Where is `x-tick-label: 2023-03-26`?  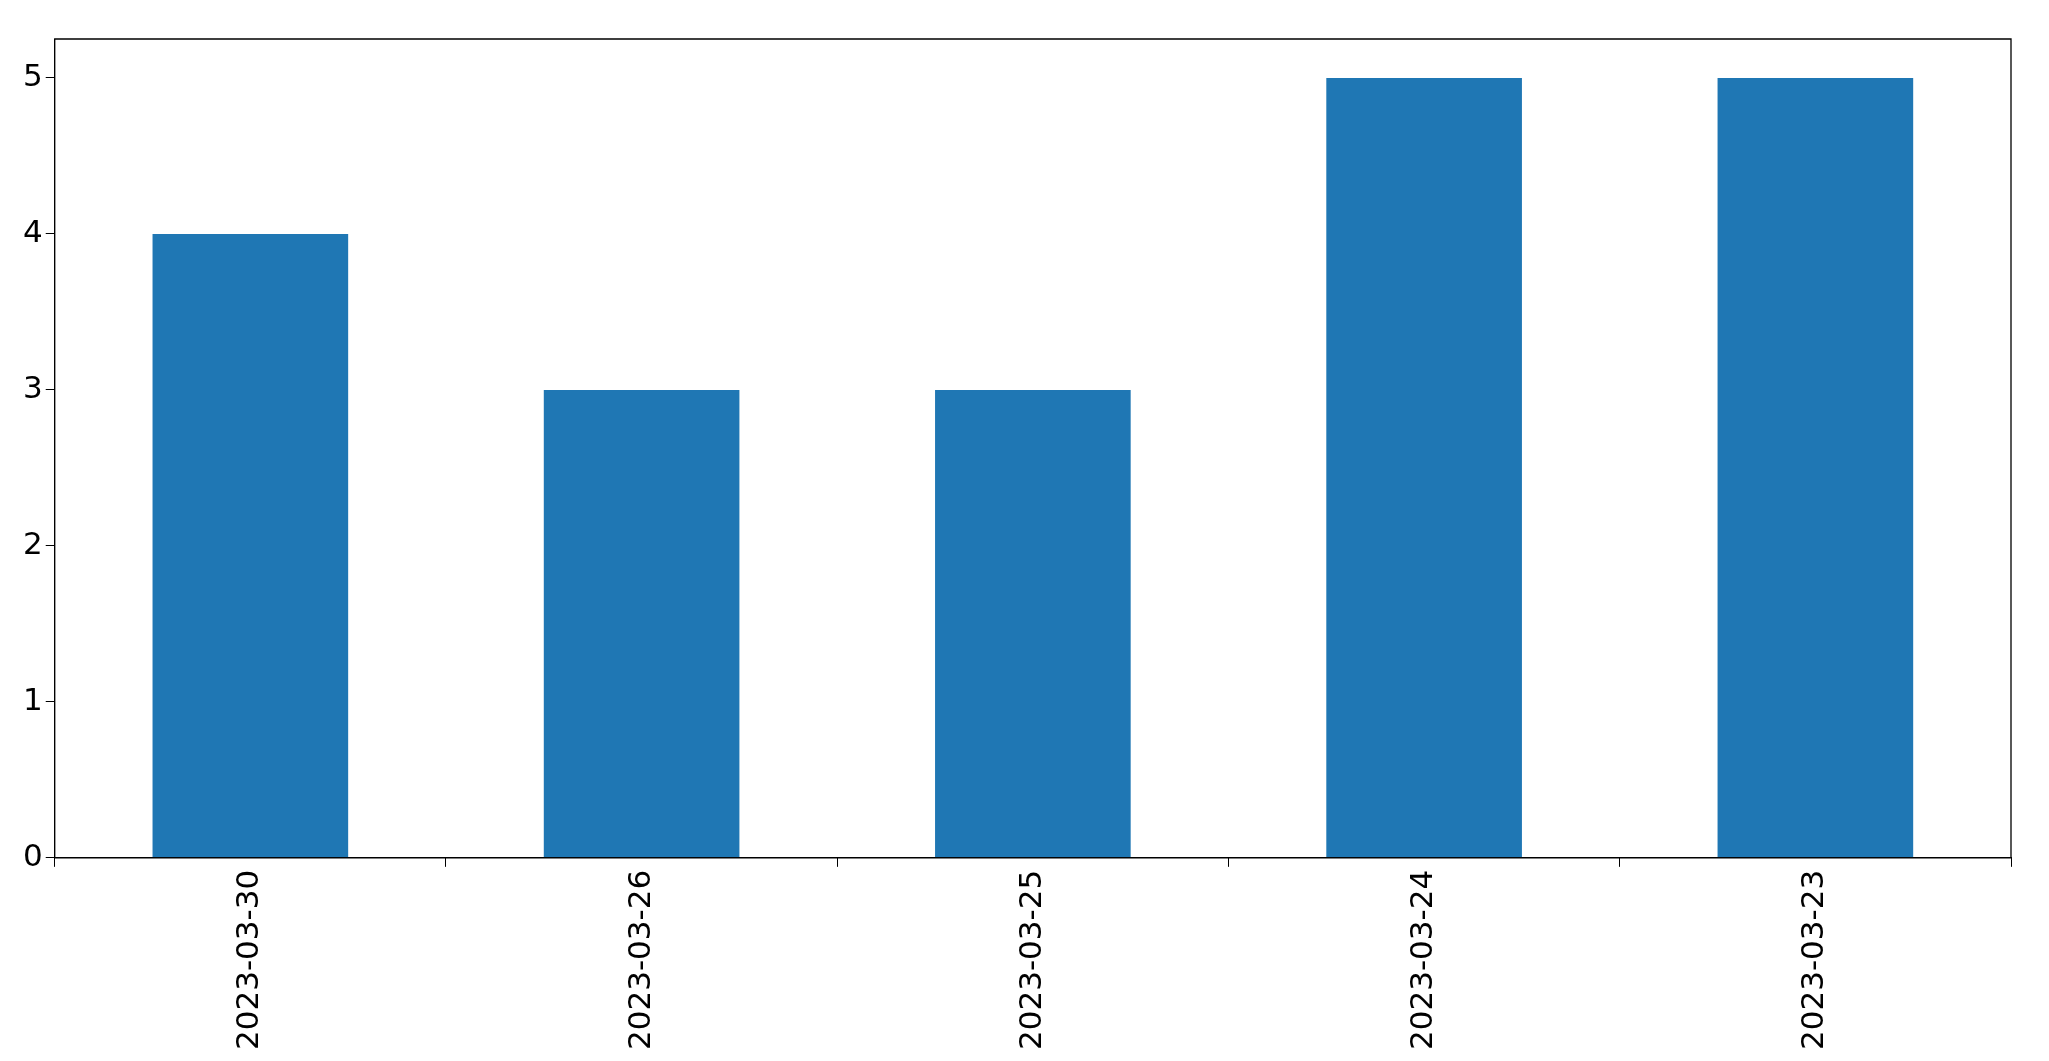 x-tick-label: 2023-03-26 is located at coordinates (638, 960).